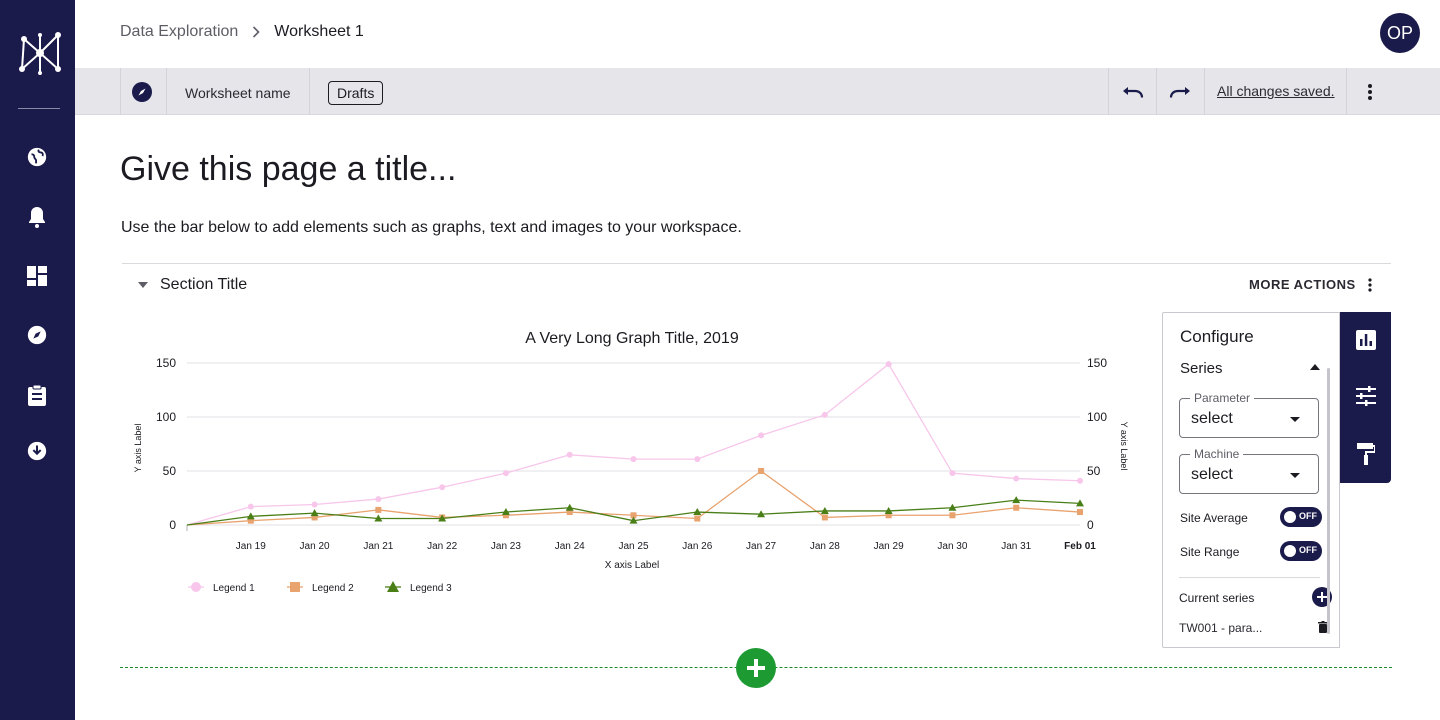  I want to click on series-label: Series, so click(1201, 368).